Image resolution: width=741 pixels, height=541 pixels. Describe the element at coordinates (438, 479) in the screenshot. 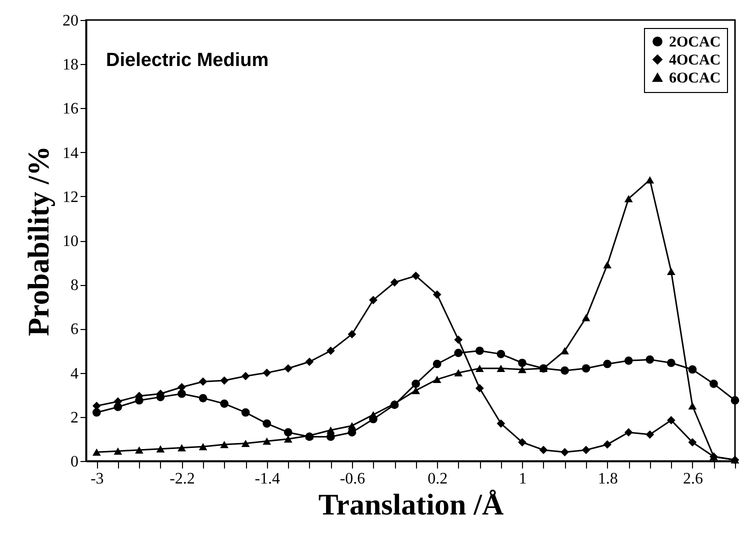

I see `x-tick-label: 0.2` at that location.